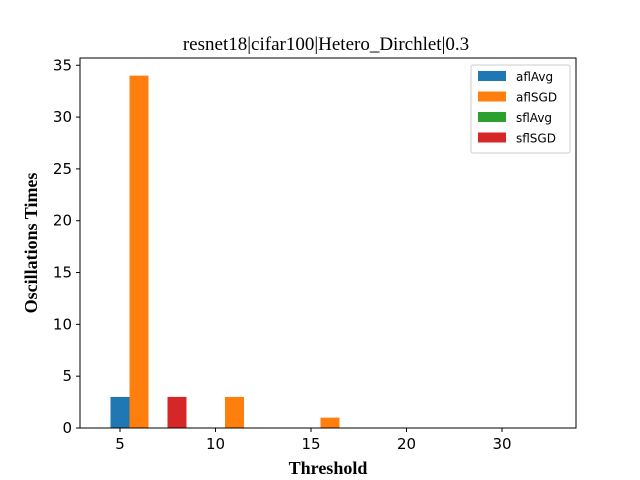 This screenshot has width=640, height=480. Describe the element at coordinates (534, 77) in the screenshot. I see `legend-label-aflAvg: aflAvg` at that location.